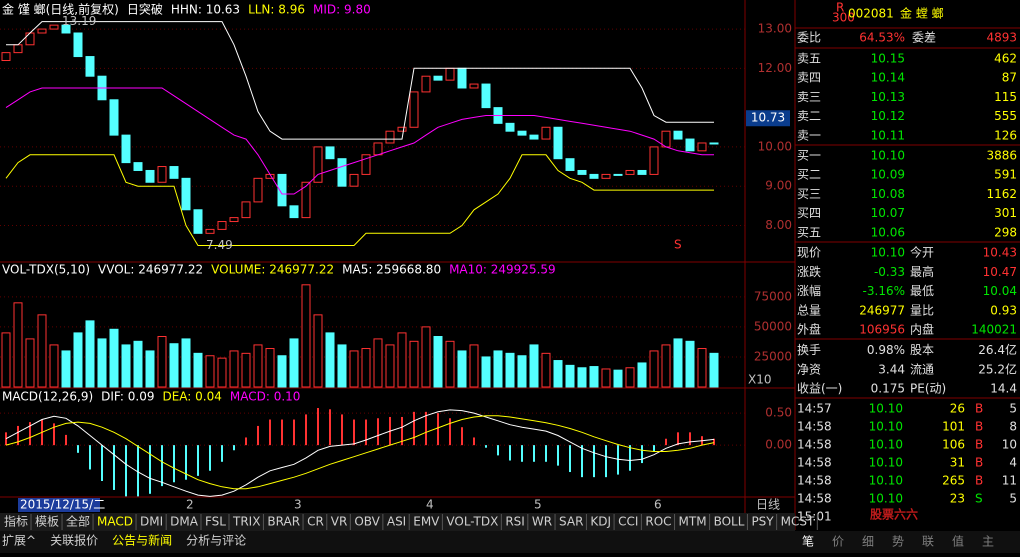 This screenshot has width=1020, height=557. Describe the element at coordinates (1009, 78) in the screenshot. I see `quote-cell: 87` at that location.